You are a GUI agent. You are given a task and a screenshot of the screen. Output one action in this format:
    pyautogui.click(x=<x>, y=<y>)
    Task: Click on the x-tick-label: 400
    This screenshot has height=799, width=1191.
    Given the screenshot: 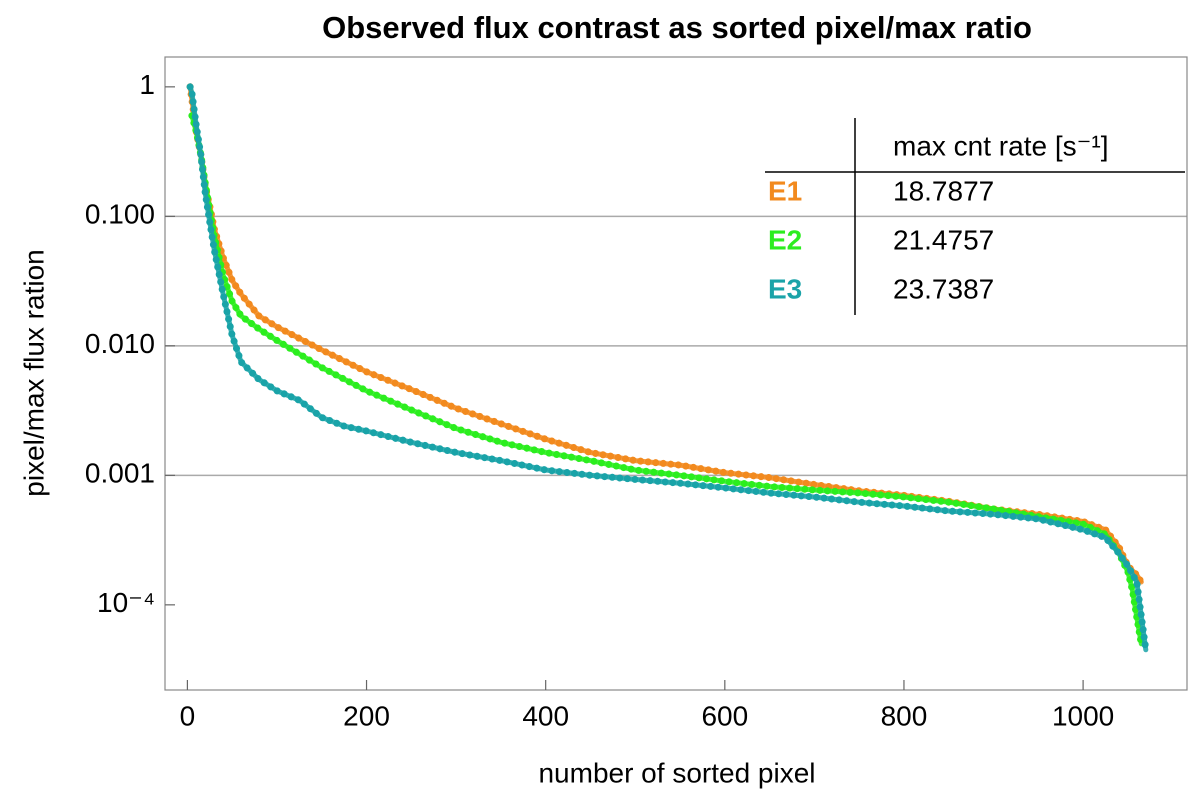 What is the action you would take?
    pyautogui.click(x=545, y=715)
    